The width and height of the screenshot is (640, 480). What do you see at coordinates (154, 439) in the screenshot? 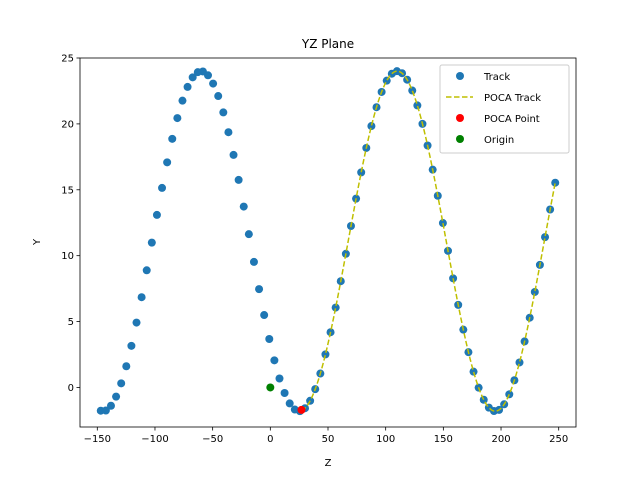
I see `x-tick-label: −100` at bounding box center [154, 439].